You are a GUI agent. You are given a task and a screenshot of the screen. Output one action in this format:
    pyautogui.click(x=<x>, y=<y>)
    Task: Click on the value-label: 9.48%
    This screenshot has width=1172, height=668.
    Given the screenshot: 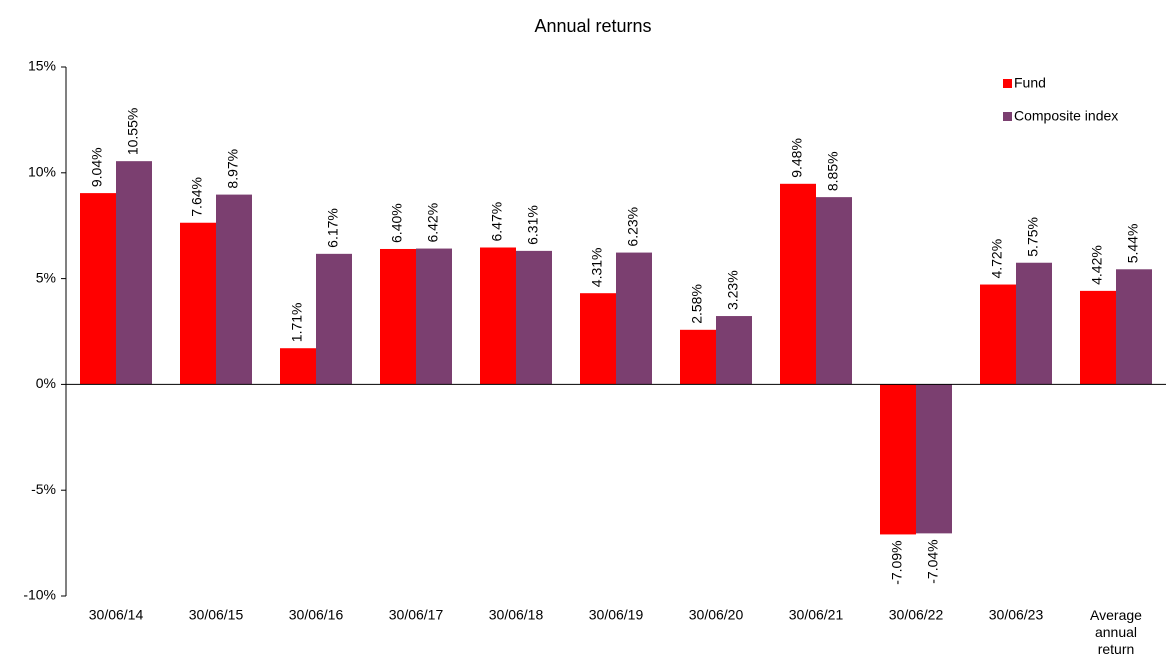 What is the action you would take?
    pyautogui.click(x=797, y=158)
    